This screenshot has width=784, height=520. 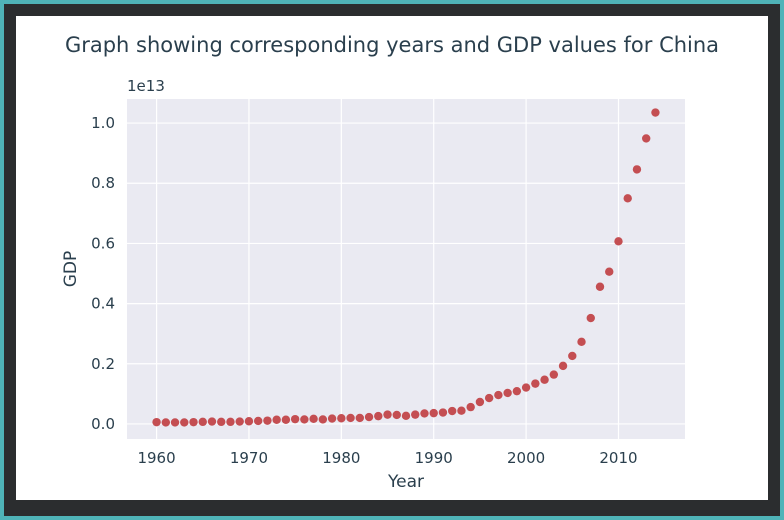 I want to click on y-tick-label: 1.0, so click(x=103, y=123).